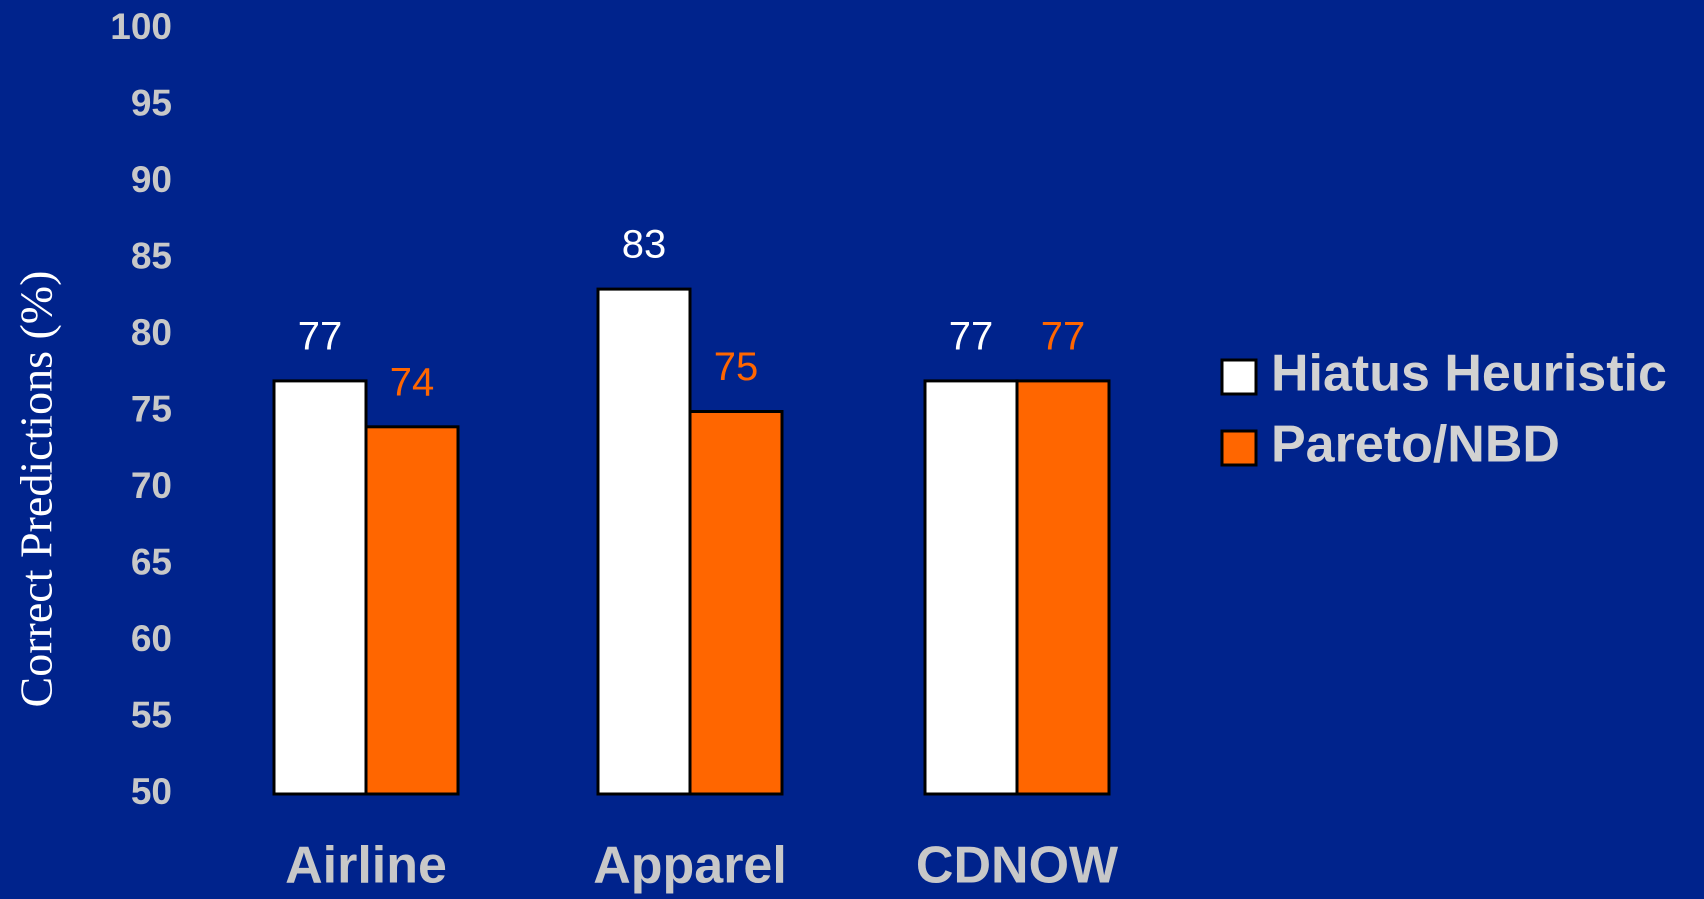 This screenshot has width=1704, height=899. I want to click on legend-label: Pareto/NBD, so click(1415, 445).